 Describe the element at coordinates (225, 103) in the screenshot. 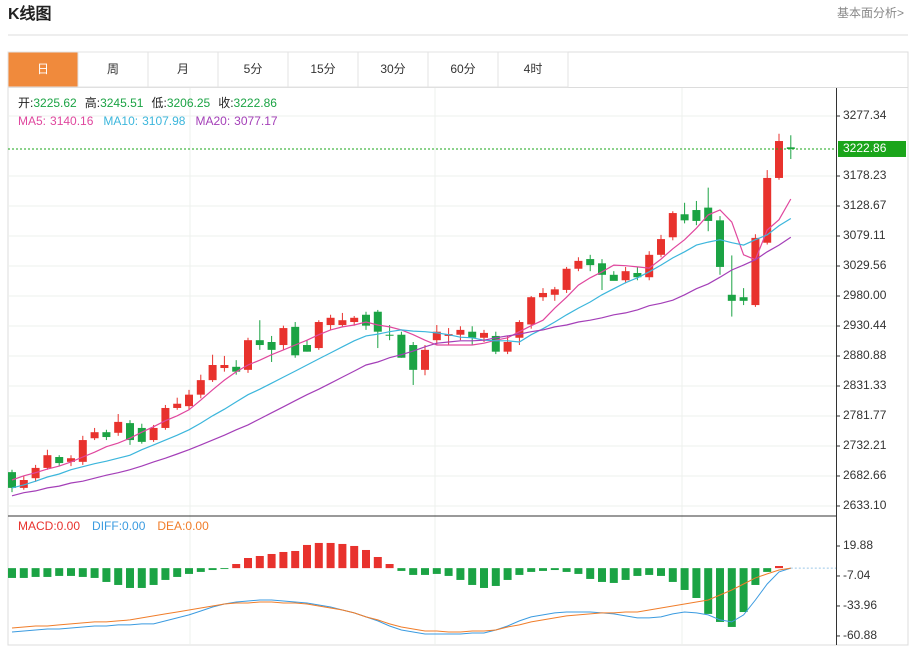

I see `ohlc-label: 收:` at that location.